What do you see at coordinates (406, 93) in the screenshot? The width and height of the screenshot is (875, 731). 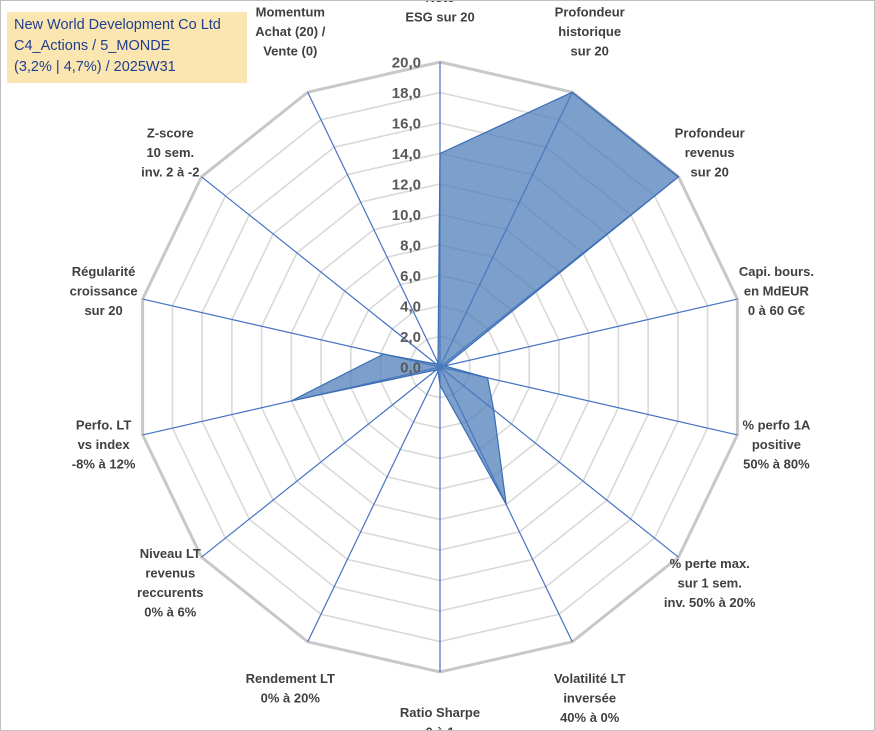 I see `tick-label: 18,0` at bounding box center [406, 93].